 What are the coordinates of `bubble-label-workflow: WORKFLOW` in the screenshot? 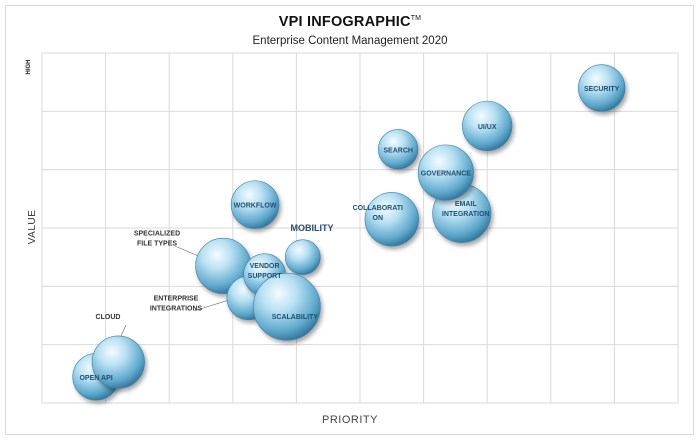 It's located at (255, 206).